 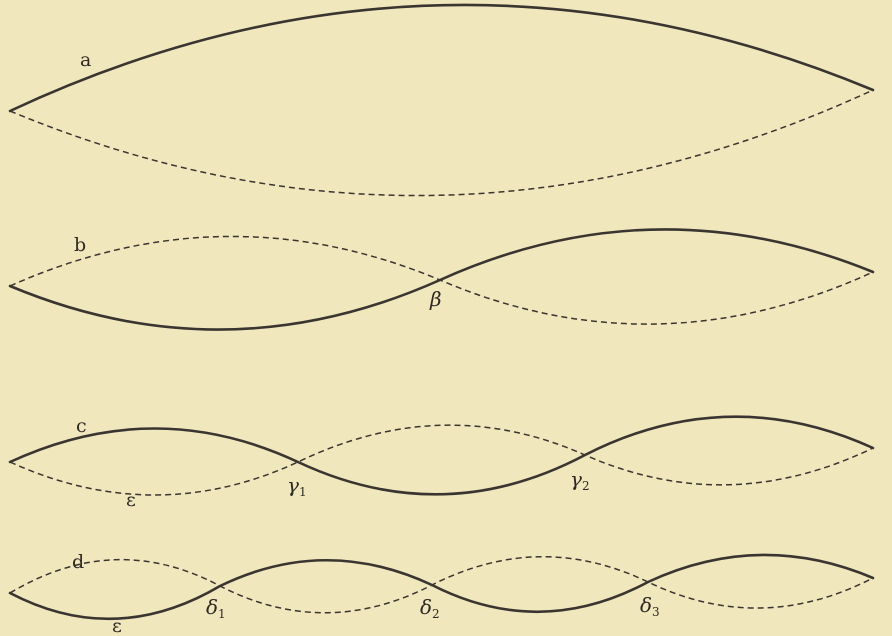 I want to click on mode-b-dashed-curve, so click(x=441, y=280).